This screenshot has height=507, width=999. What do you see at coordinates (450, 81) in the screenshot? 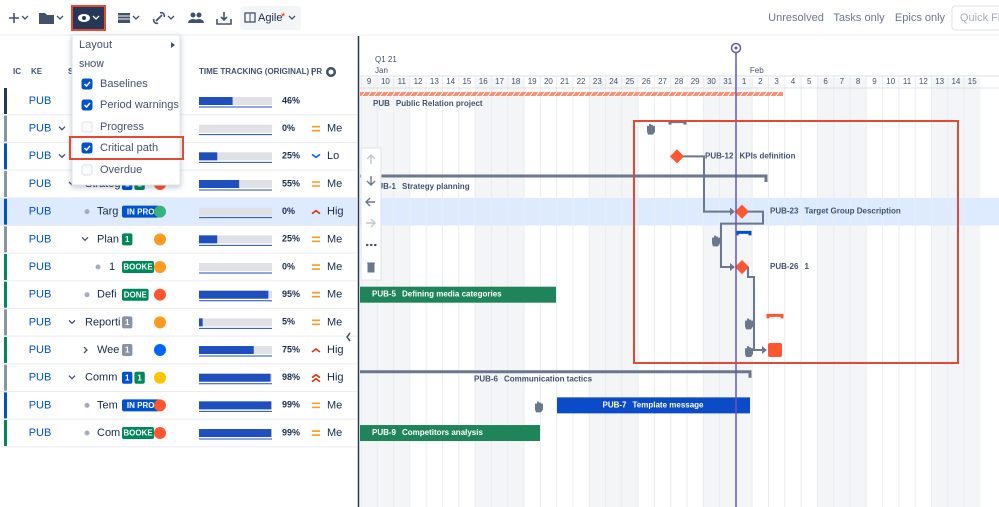
I see `day-label: 14` at bounding box center [450, 81].